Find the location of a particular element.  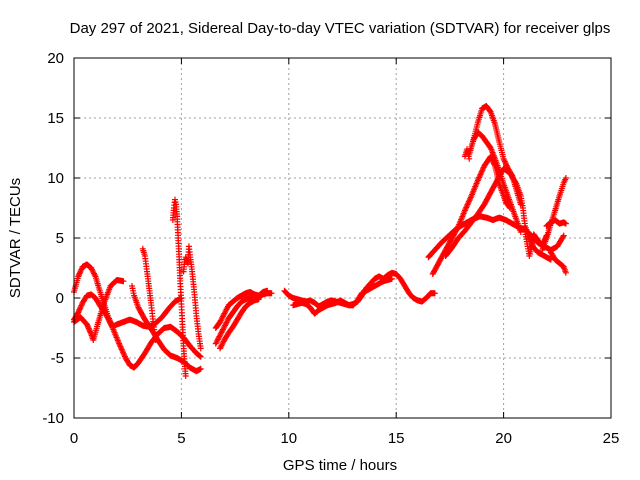

y-tick-label: 15 is located at coordinates (55, 118).